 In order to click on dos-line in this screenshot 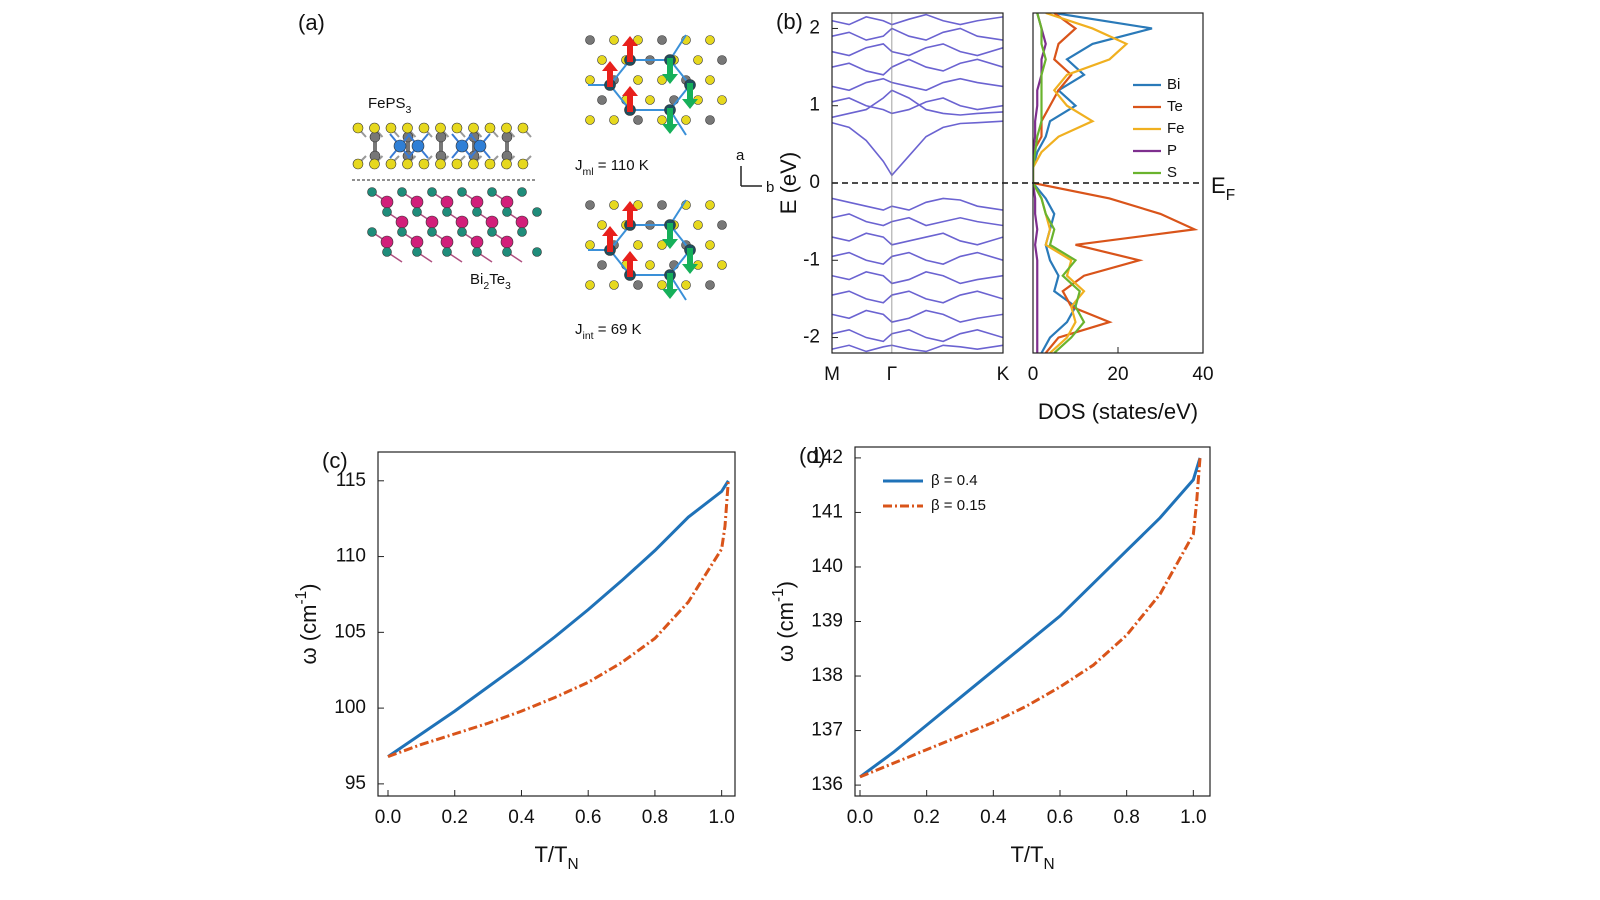, I will do `click(1116, 183)`.